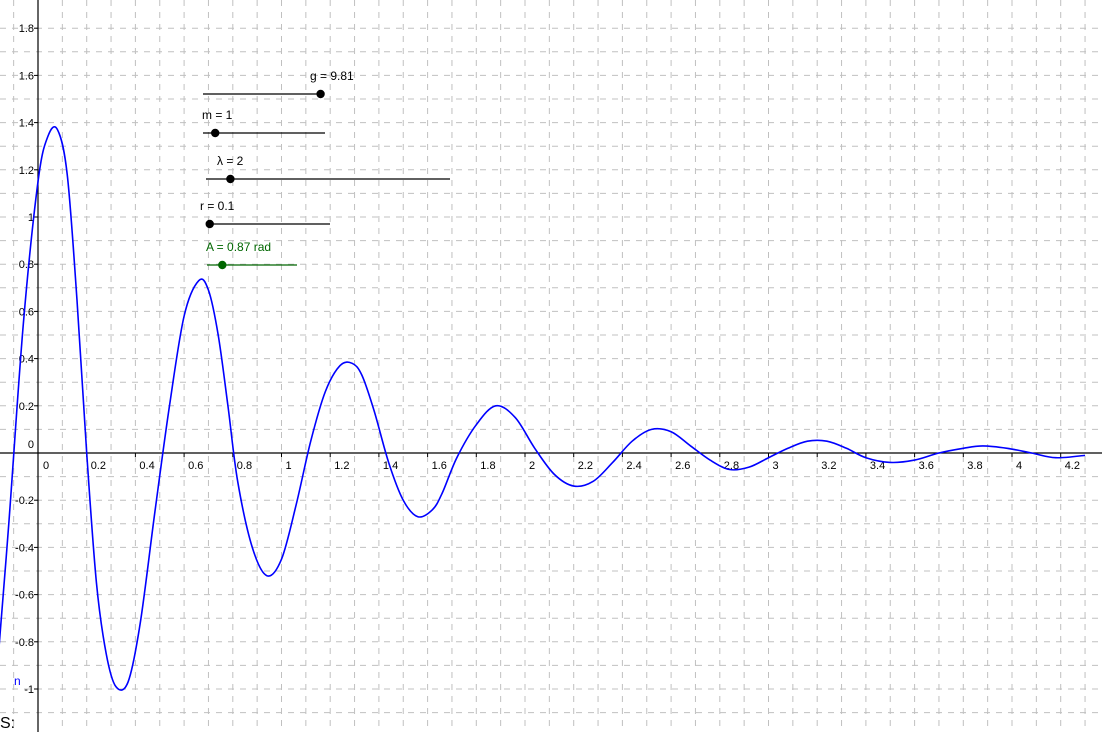 The height and width of the screenshot is (732, 1102). I want to click on y-tick-label: 0.2, so click(26, 407).